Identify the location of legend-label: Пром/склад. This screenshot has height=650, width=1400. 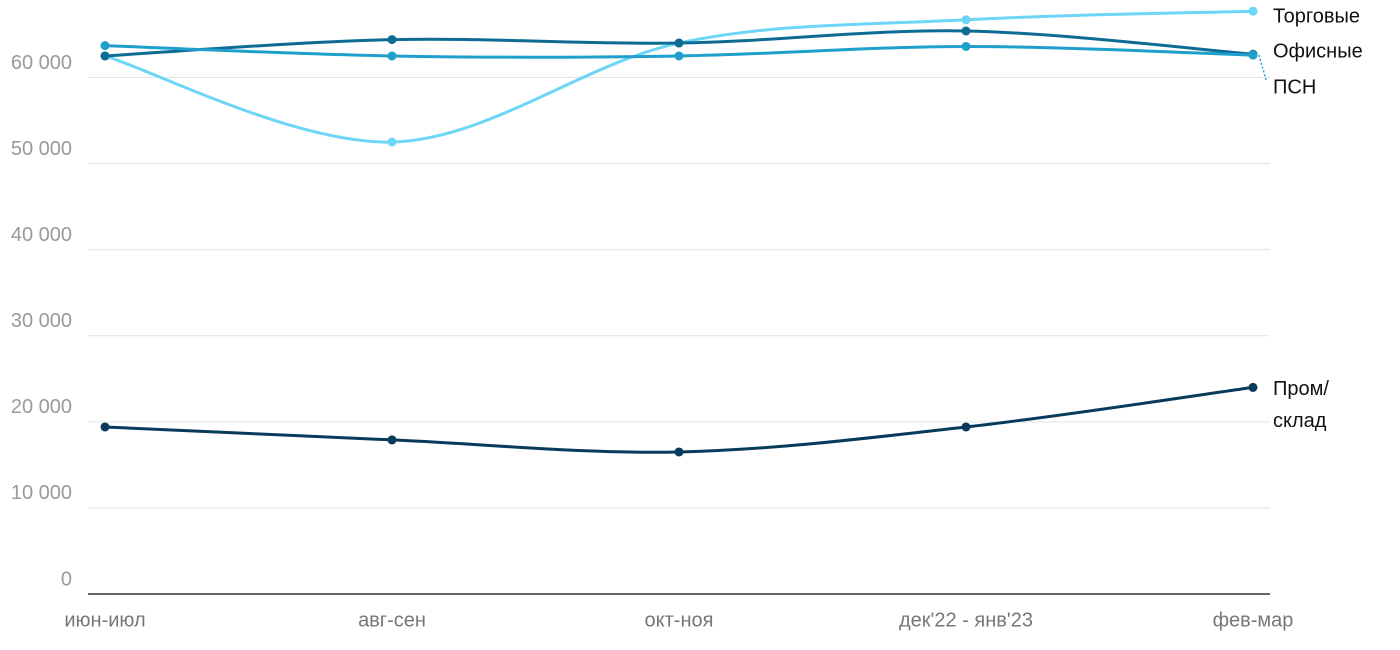
(1301, 405).